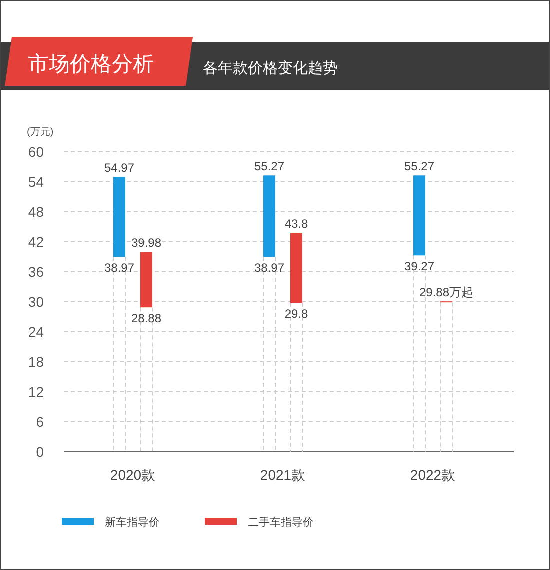 The image size is (550, 570). What do you see at coordinates (40, 422) in the screenshot?
I see `y-tick-label: 6` at bounding box center [40, 422].